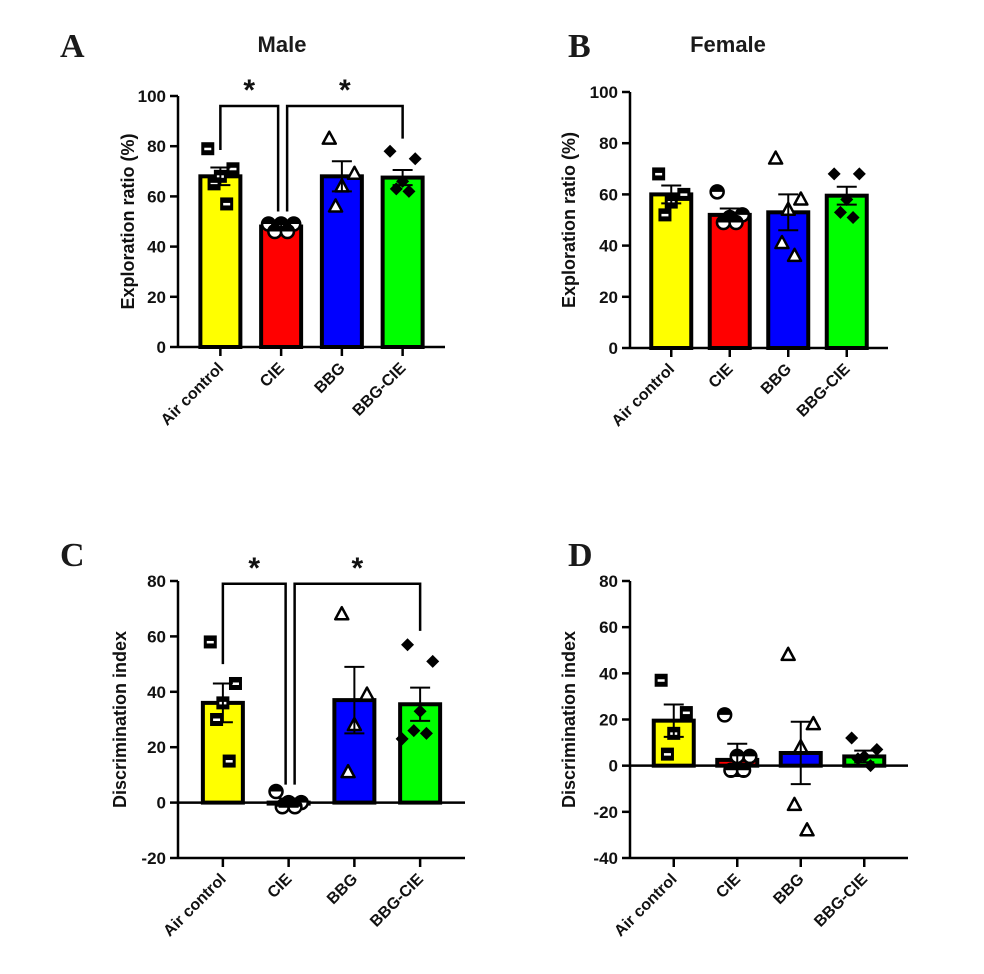 This screenshot has width=984, height=974. I want to click on panel-letter: D, so click(580, 555).